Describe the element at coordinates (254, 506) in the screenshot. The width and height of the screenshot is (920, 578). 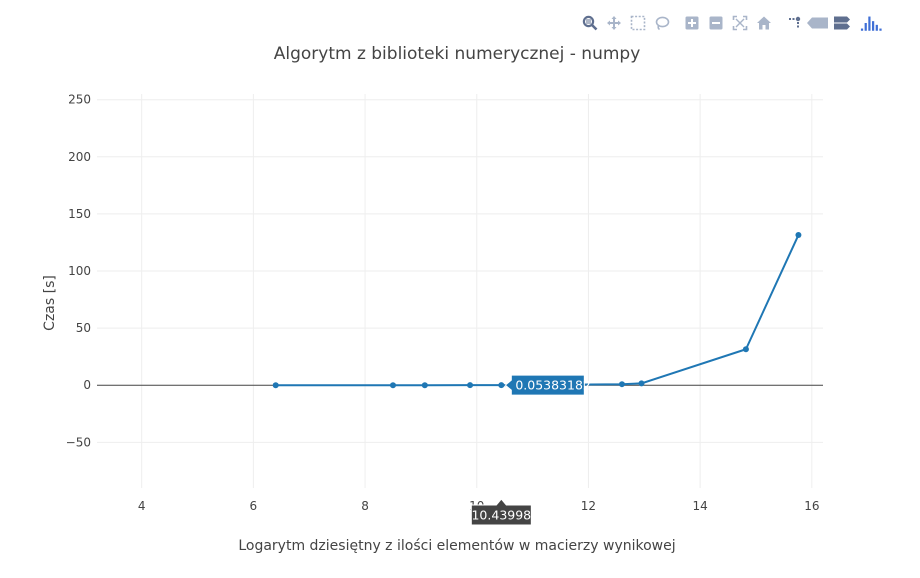
I see `x-tick-label: 6` at that location.